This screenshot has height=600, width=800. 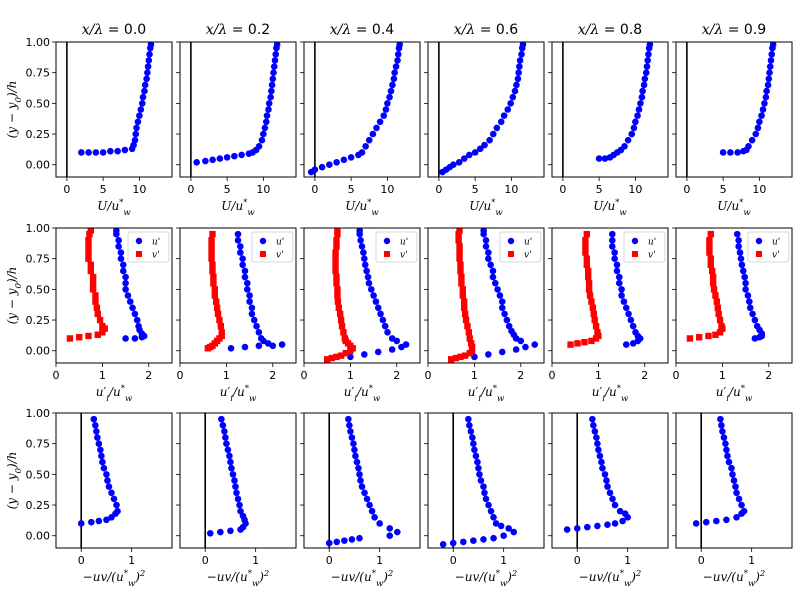 What do you see at coordinates (520, 247) in the screenshot?
I see `legend: u' v'` at bounding box center [520, 247].